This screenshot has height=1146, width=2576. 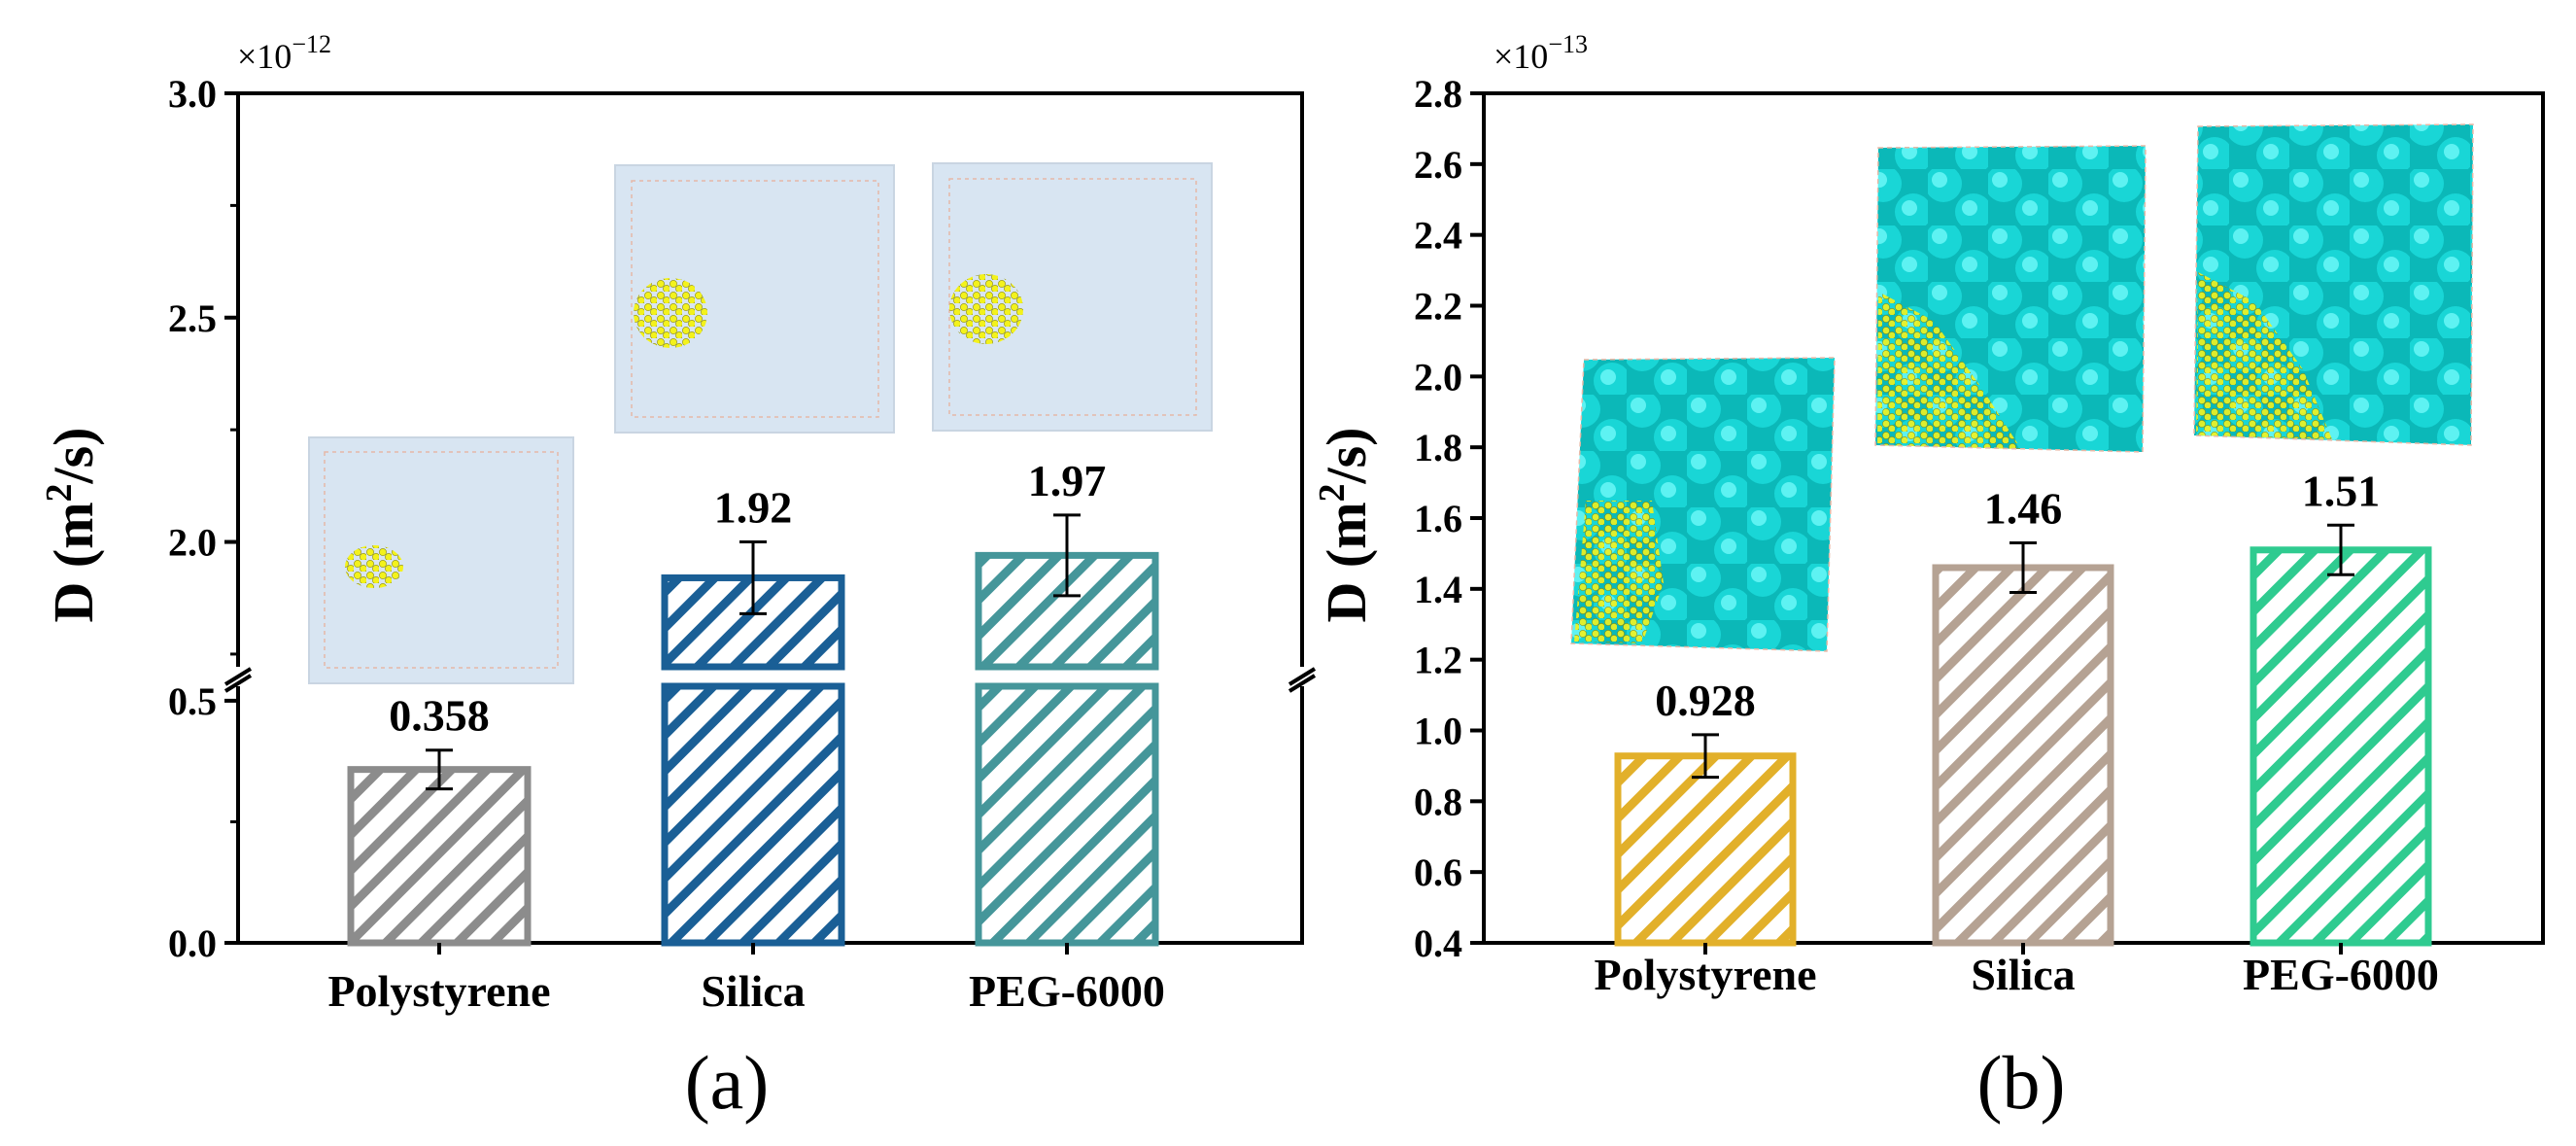 I want to click on peg-cluster-snapshot, so click(x=2333, y=285).